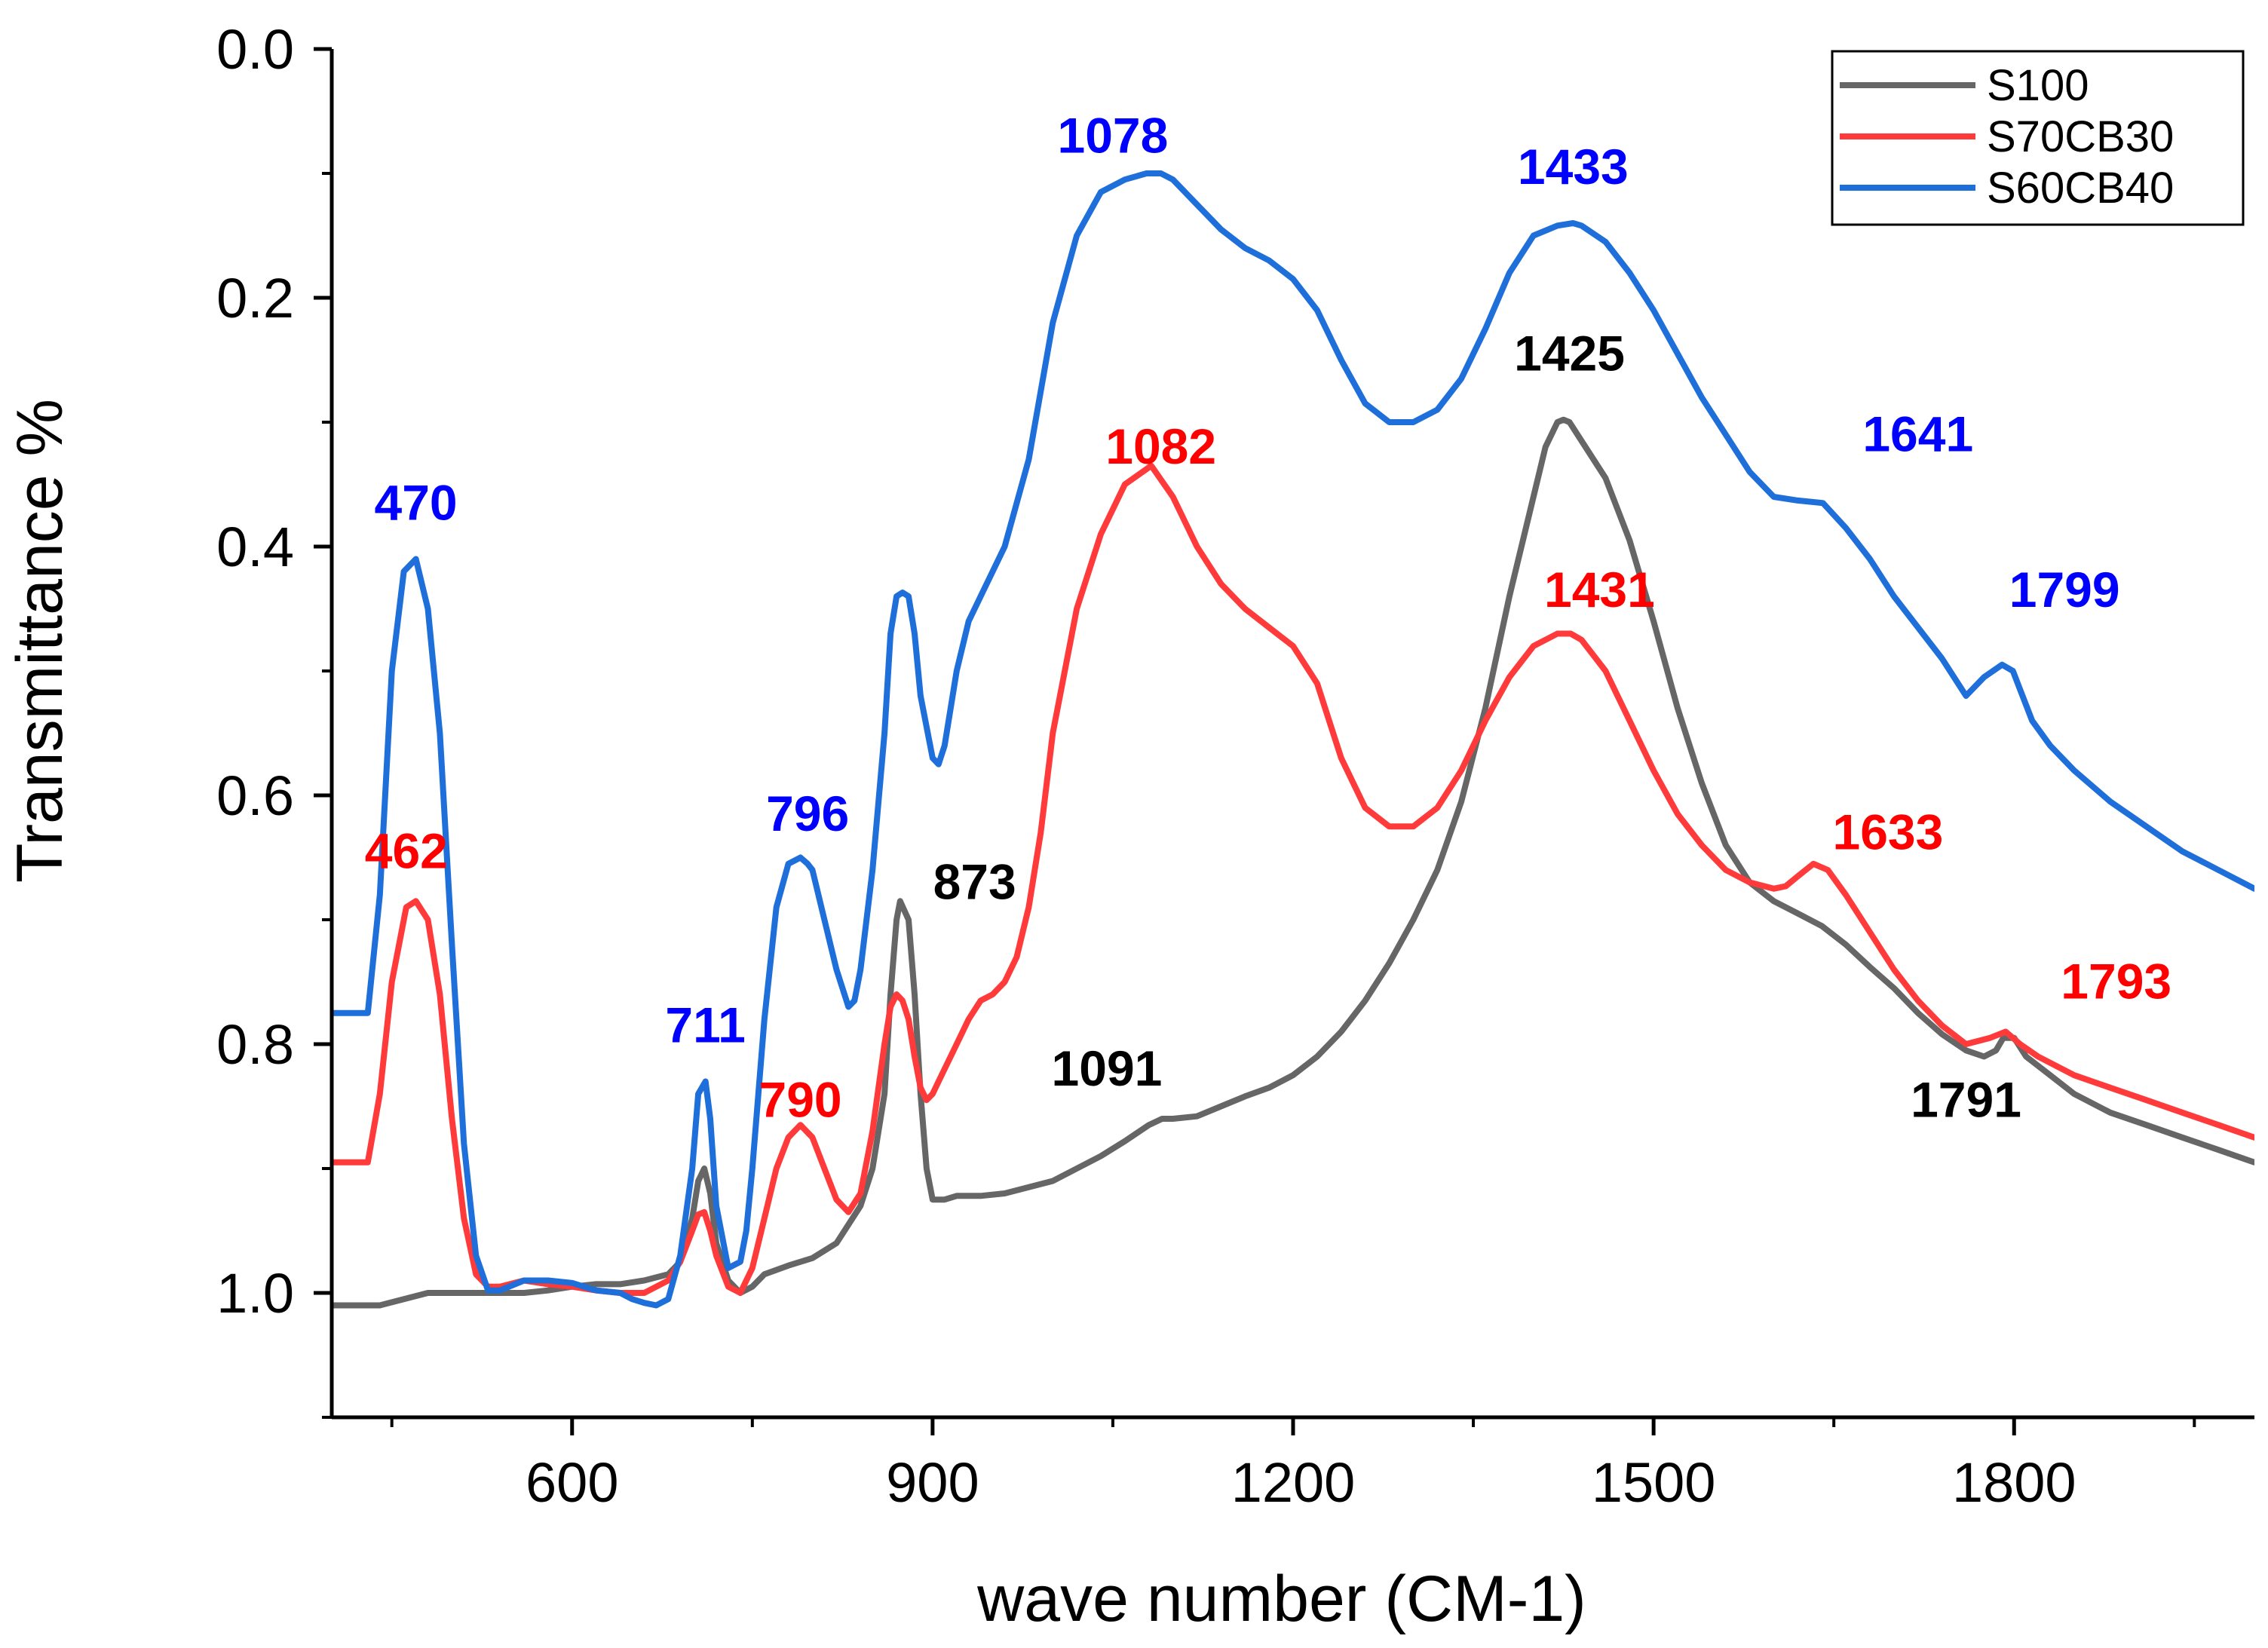 This screenshot has width=2268, height=1648. Describe the element at coordinates (255, 50) in the screenshot. I see `y-tick-label: 0.0` at that location.